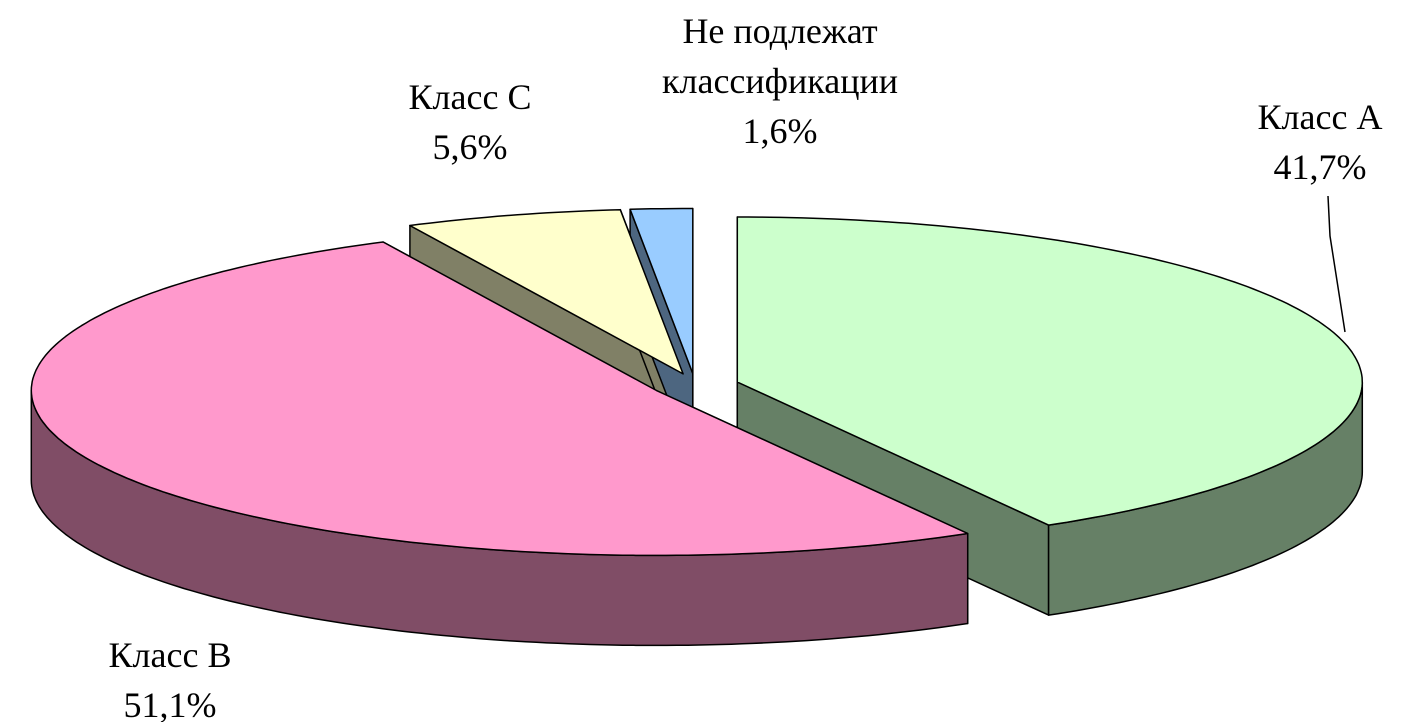 The height and width of the screenshot is (722, 1403). Describe the element at coordinates (780, 131) in the screenshot. I see `label-value: 1,6%` at that location.